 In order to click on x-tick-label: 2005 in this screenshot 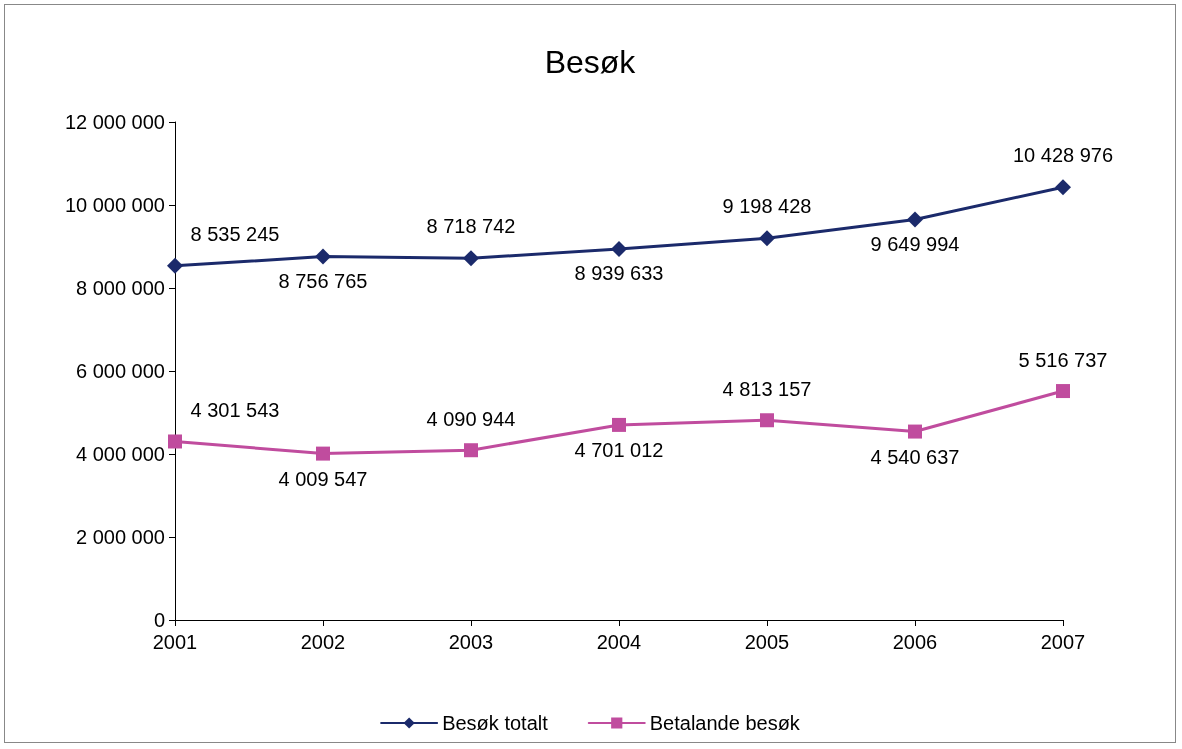, I will do `click(767, 642)`.